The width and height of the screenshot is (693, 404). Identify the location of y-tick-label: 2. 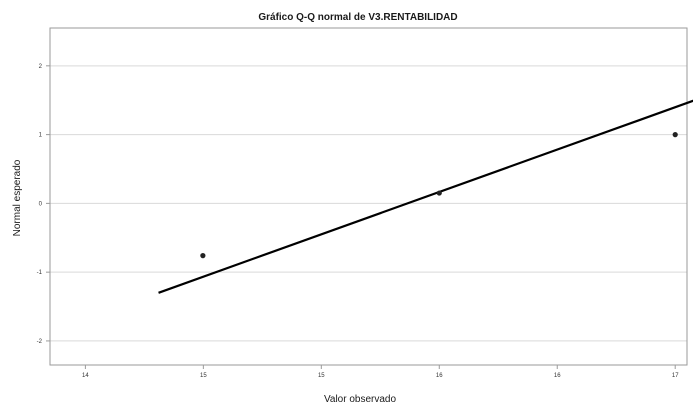
(41, 67).